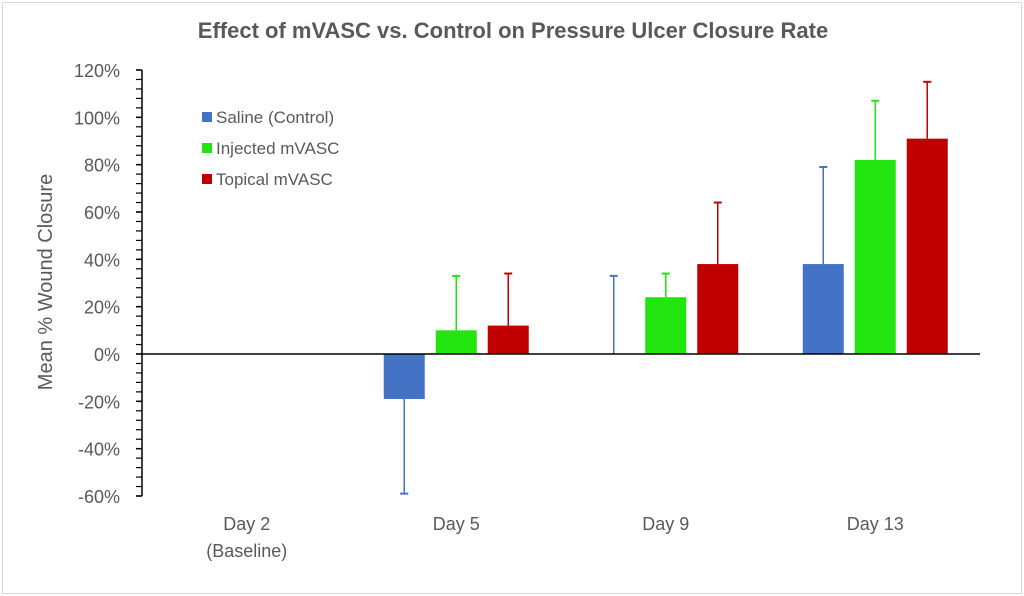  What do you see at coordinates (46, 282) in the screenshot?
I see `y-axis-label: Mean % Wound Closure` at bounding box center [46, 282].